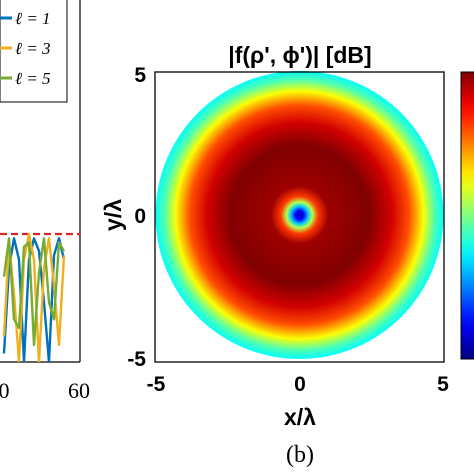 The image size is (474, 474). I want to click on left-legend: ℓ = 1 ℓ = 3 ℓ = 5, so click(25, 48).